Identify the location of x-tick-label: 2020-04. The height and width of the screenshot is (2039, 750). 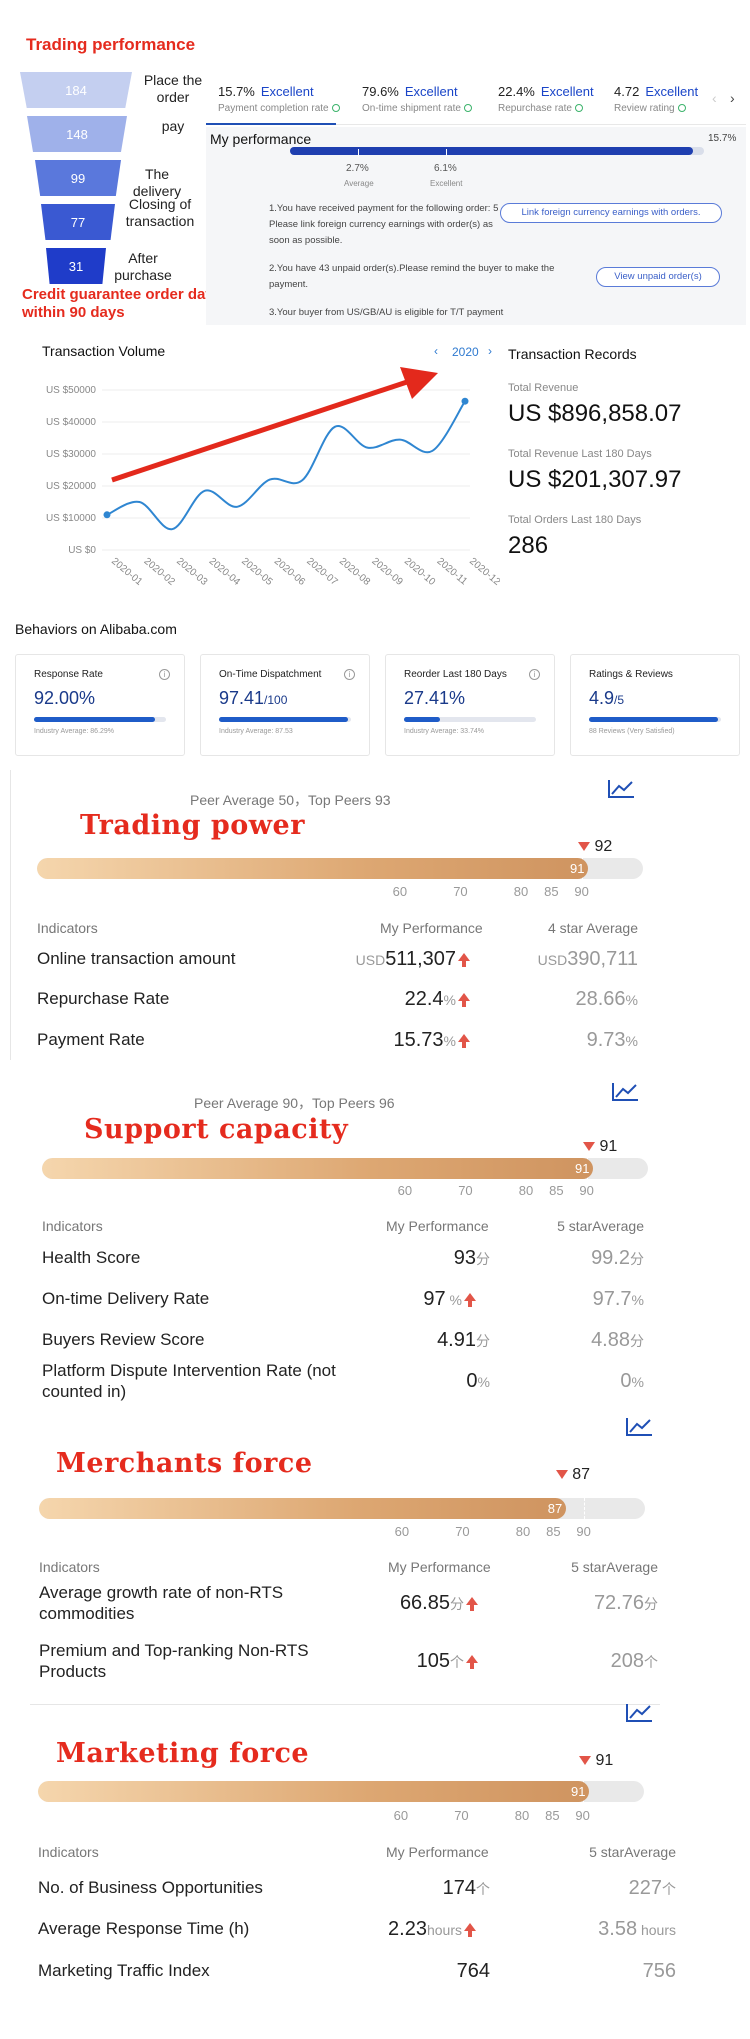
(225, 572).